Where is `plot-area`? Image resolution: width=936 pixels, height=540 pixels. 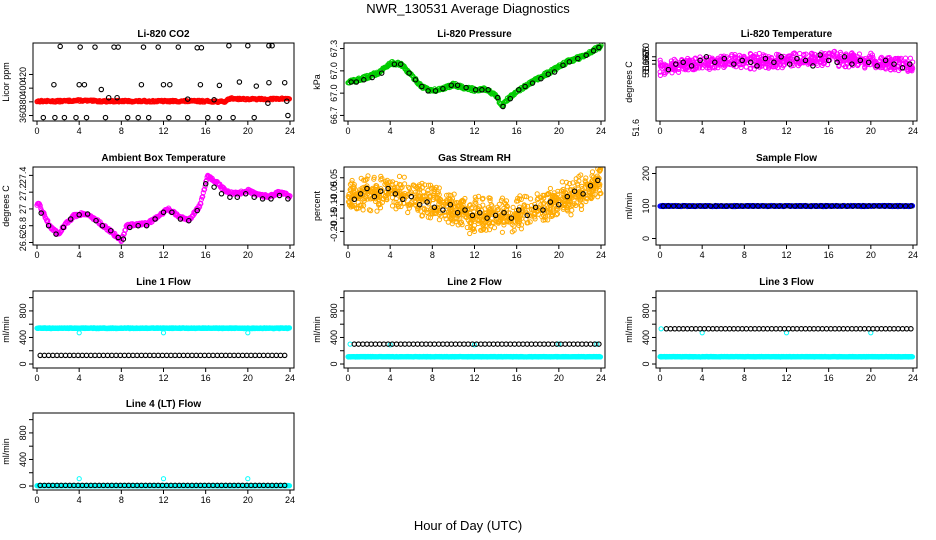
plot-area is located at coordinates (786, 206).